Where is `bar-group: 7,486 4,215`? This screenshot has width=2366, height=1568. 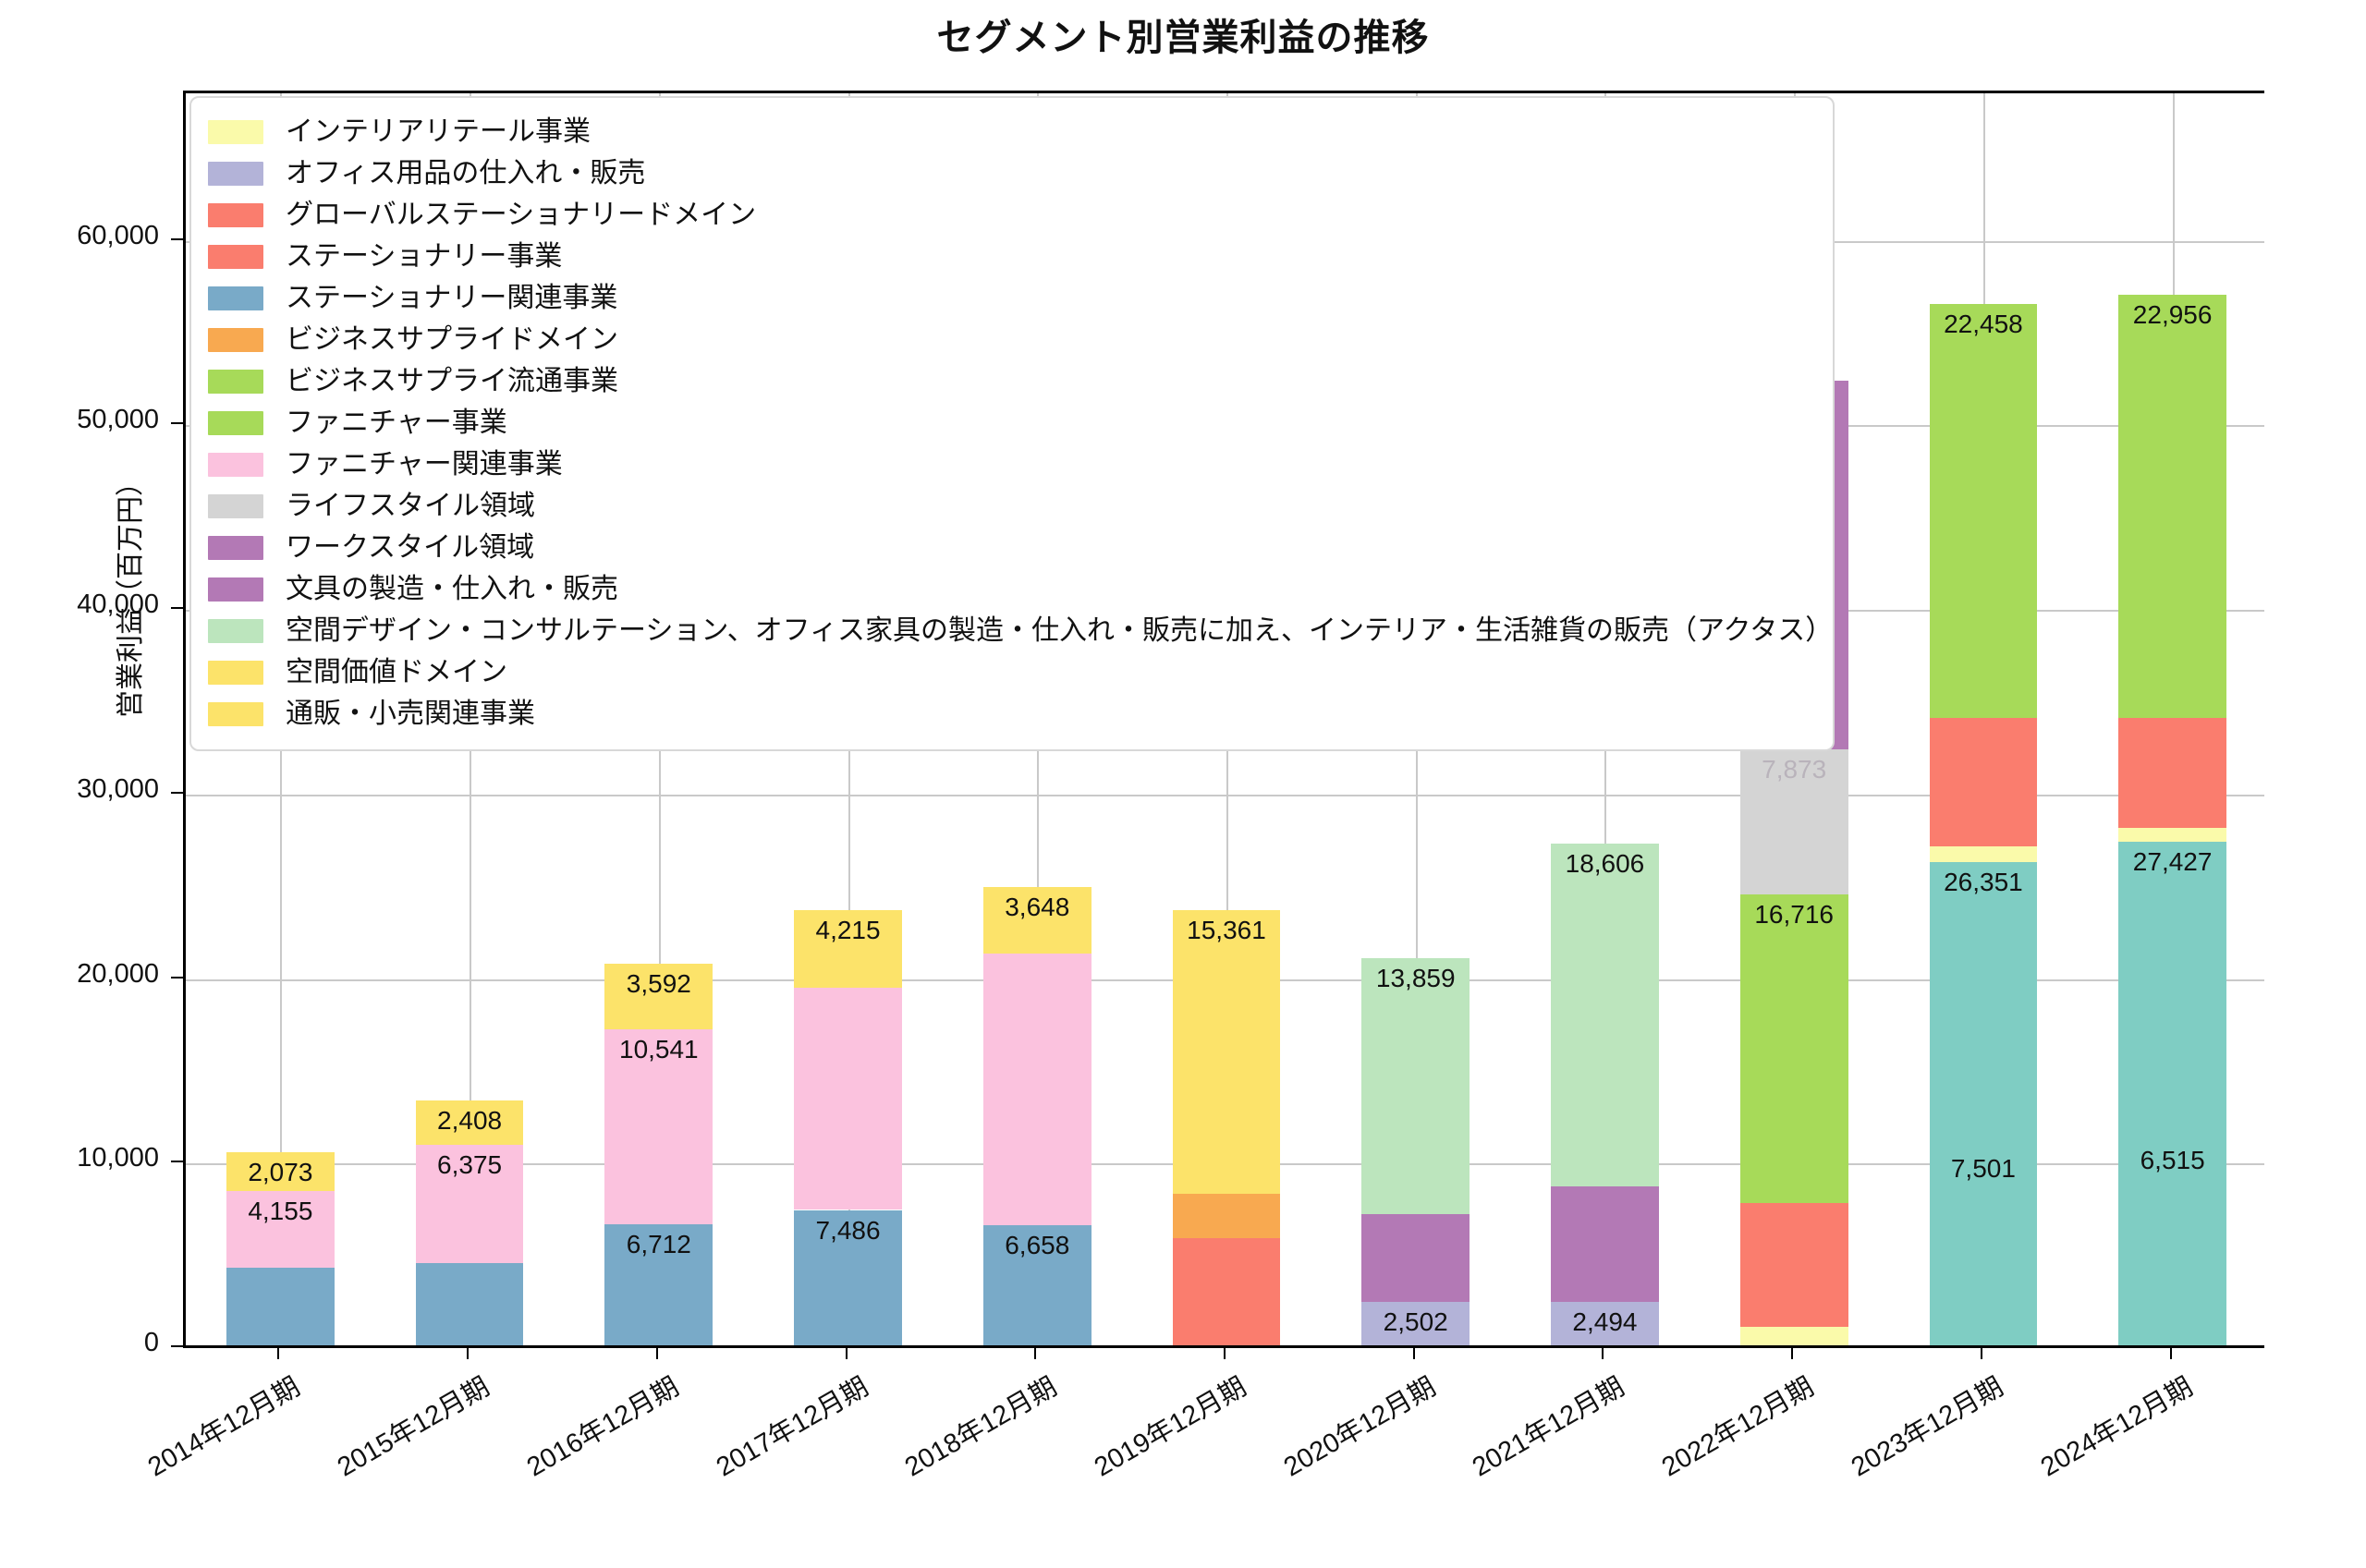 bar-group: 7,486 4,215 is located at coordinates (848, 720).